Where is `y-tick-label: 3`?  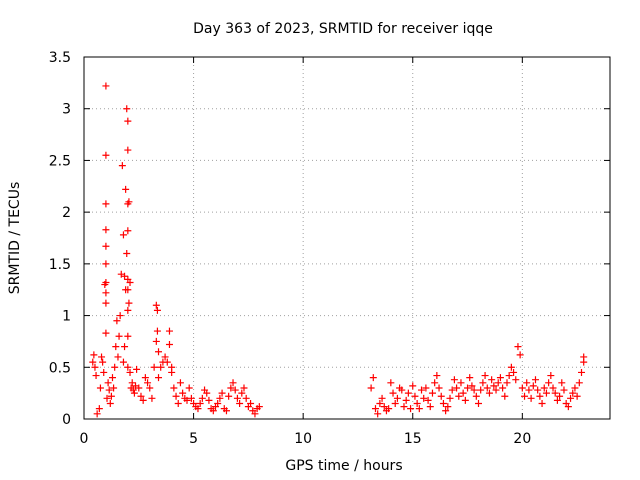 y-tick-label: 3 is located at coordinates (66, 110).